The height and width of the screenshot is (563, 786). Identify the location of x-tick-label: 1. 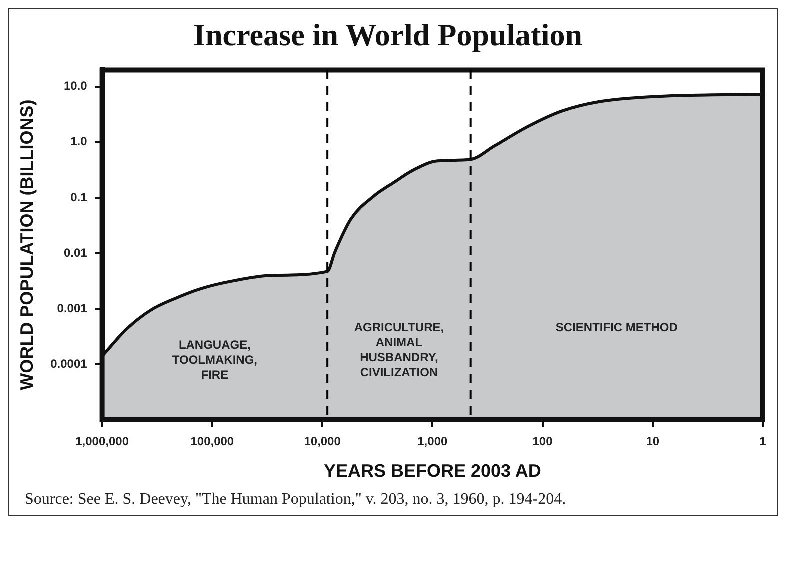
(763, 441).